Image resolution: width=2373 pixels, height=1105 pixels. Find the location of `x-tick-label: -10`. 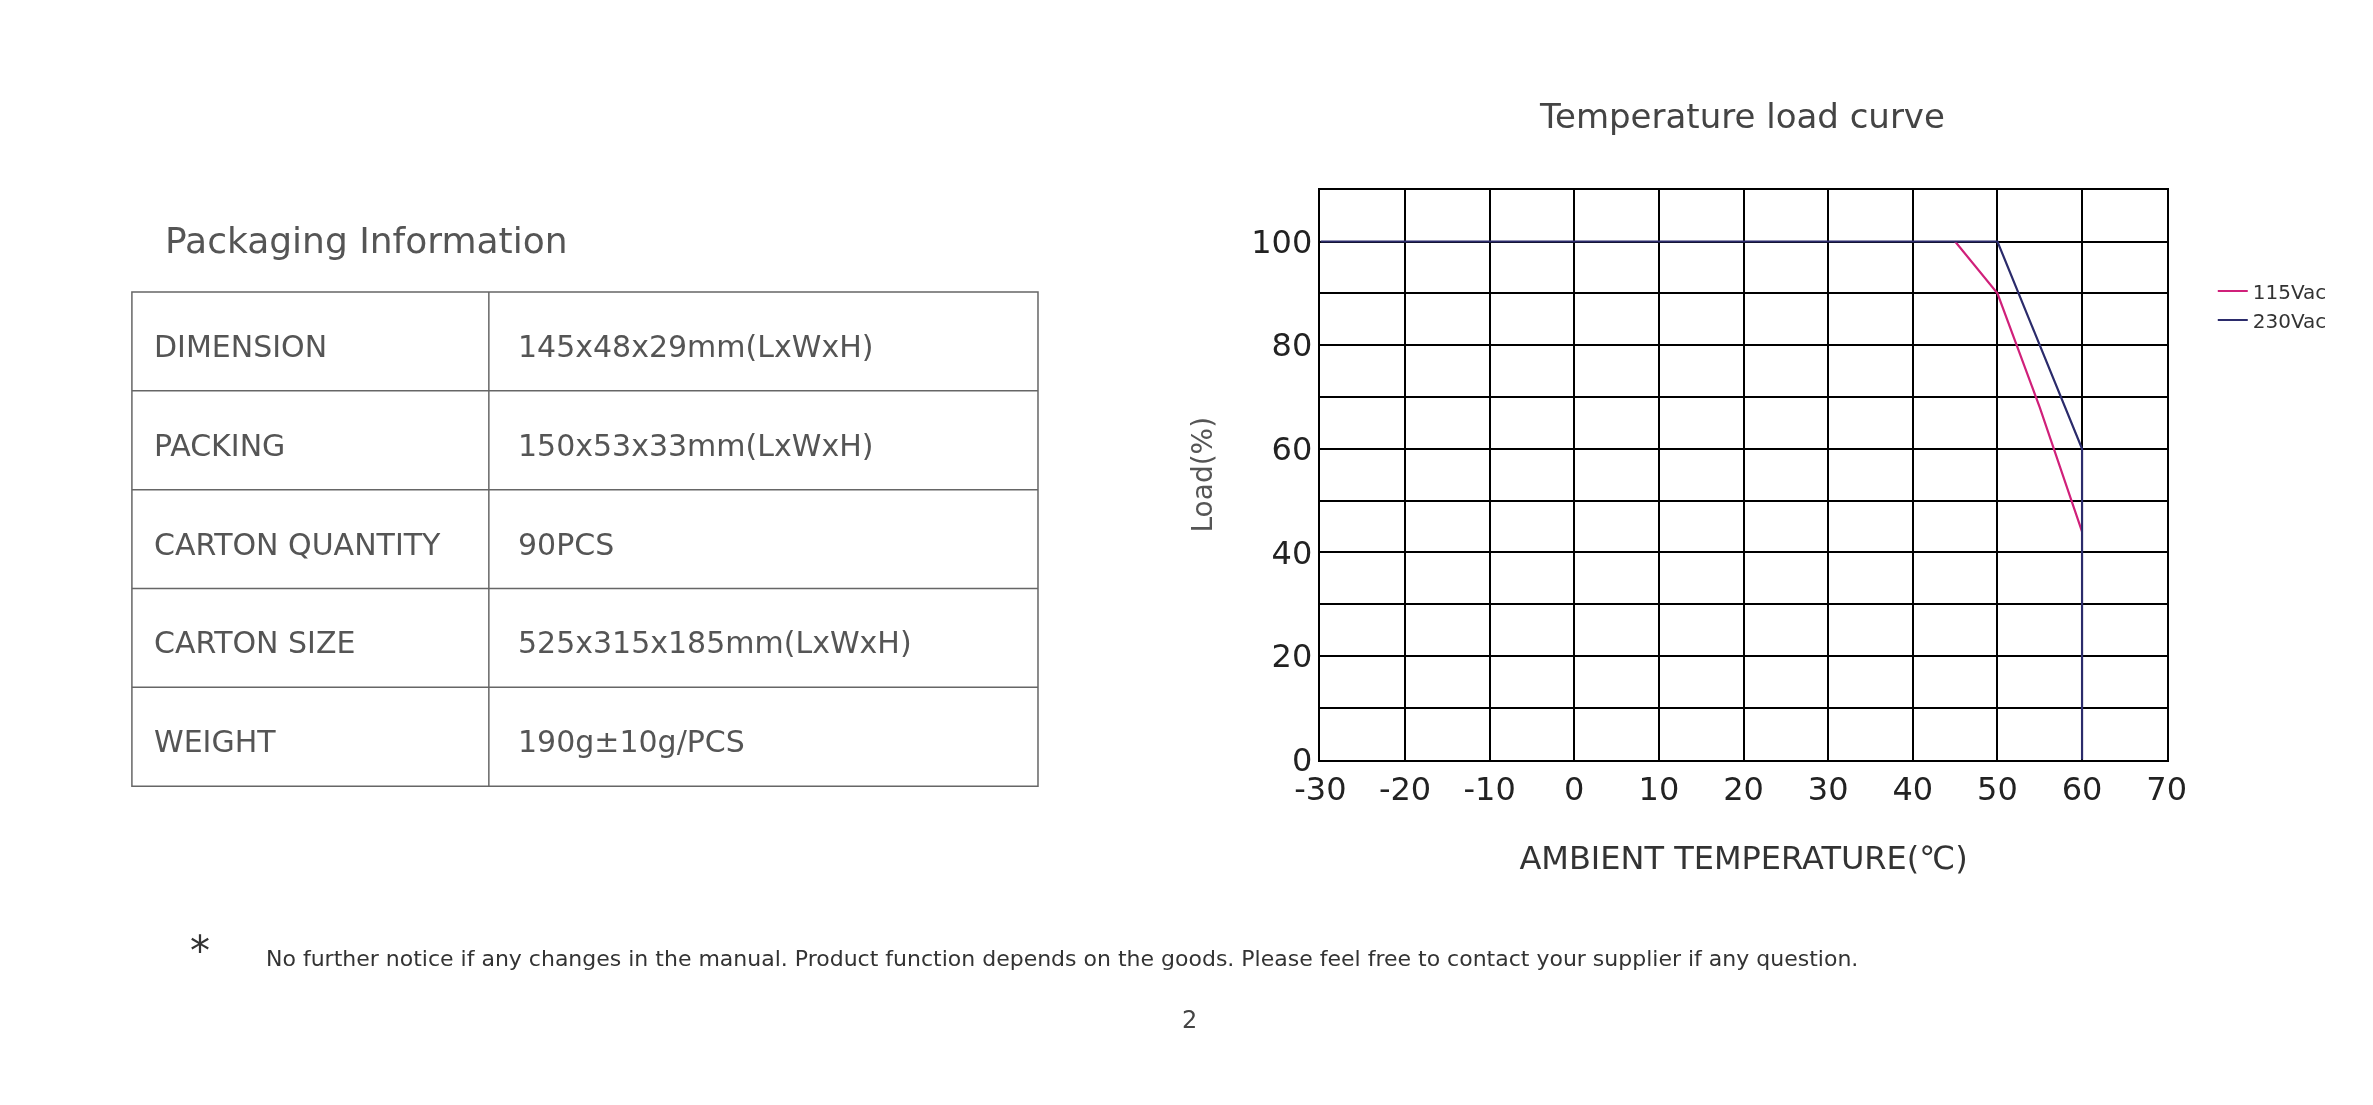

x-tick-label: -10 is located at coordinates (1489, 788).